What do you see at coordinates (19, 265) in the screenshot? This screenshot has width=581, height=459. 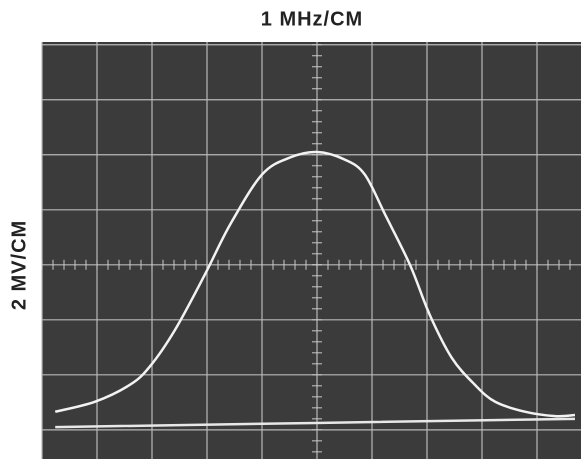 I see `y-axis-label: 2 MV/CM` at bounding box center [19, 265].